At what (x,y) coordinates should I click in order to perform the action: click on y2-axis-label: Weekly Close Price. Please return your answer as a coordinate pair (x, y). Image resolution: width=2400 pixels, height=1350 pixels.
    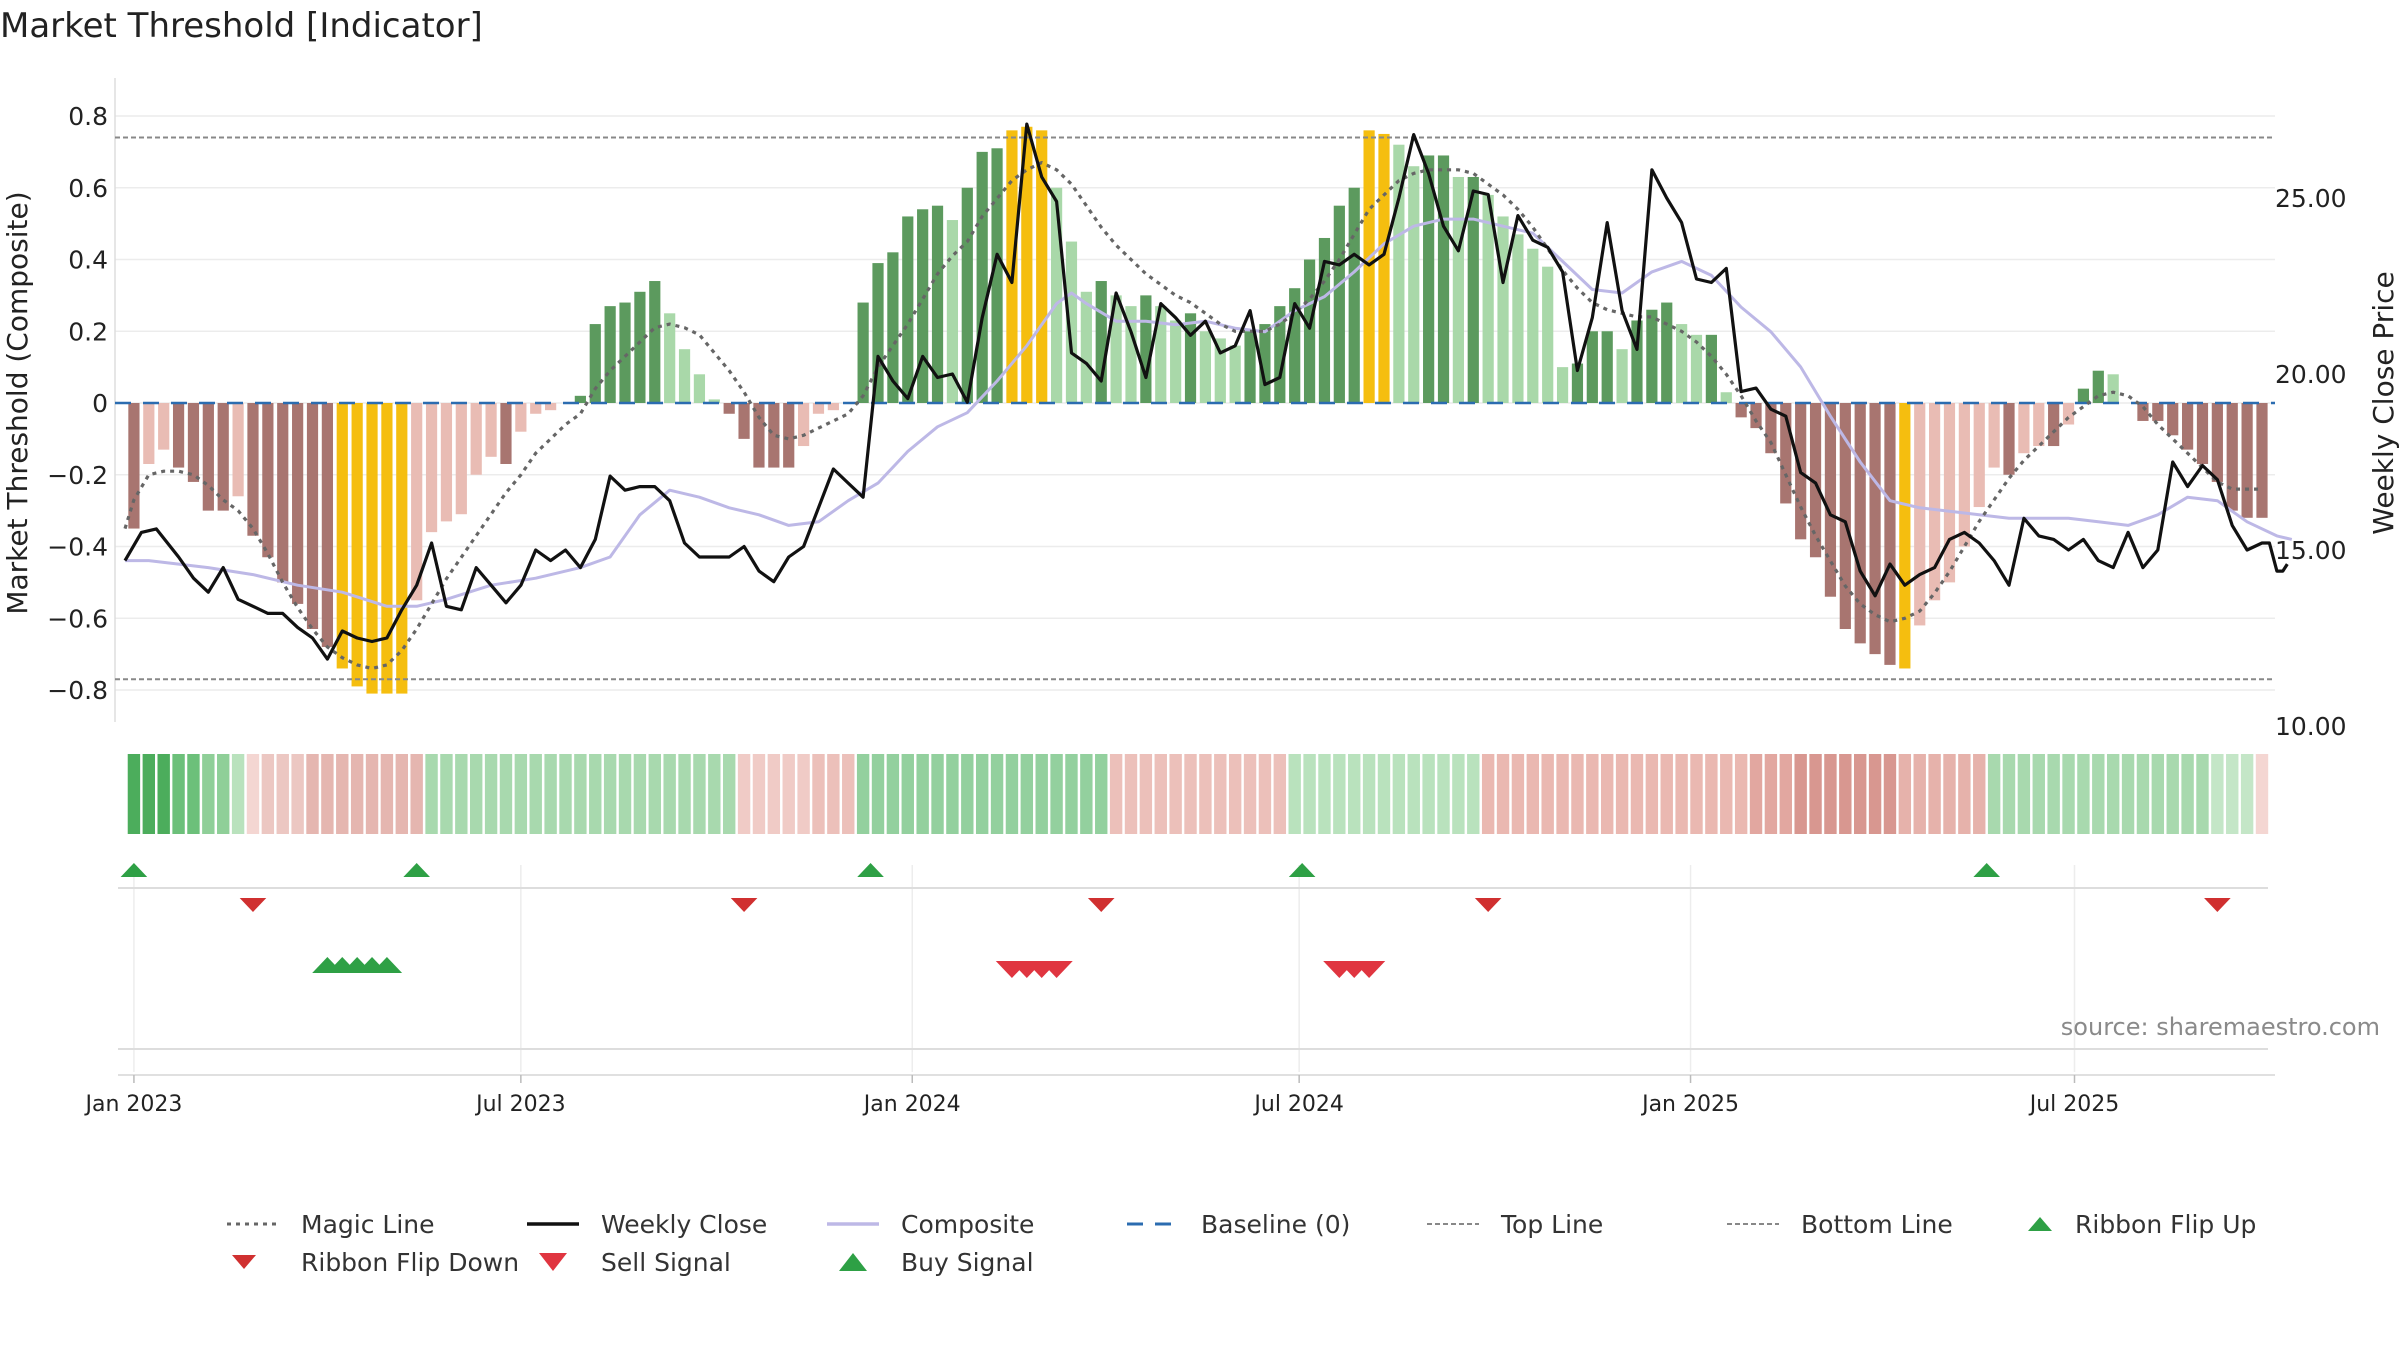
    Looking at the image, I should click on (2383, 402).